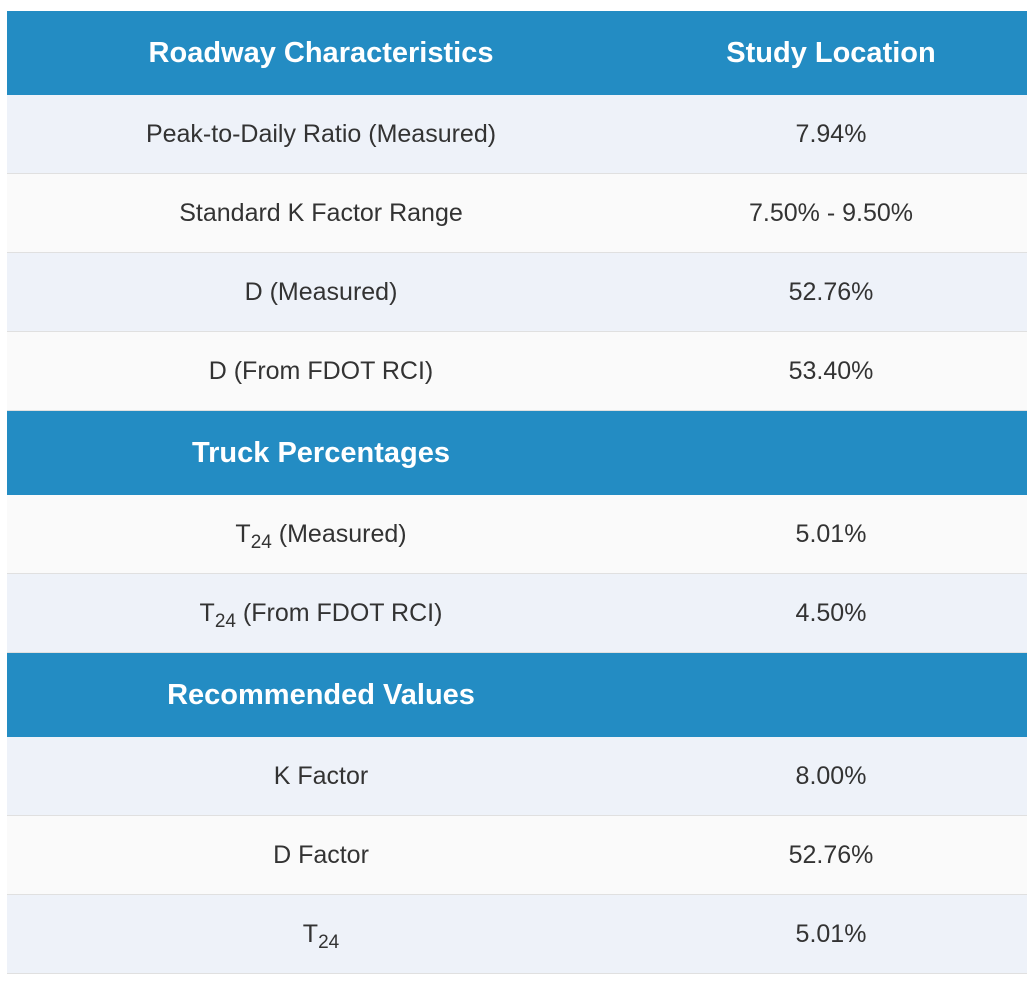 The width and height of the screenshot is (1032, 983). I want to click on label-rest: (From FDOT RCI), so click(339, 612).